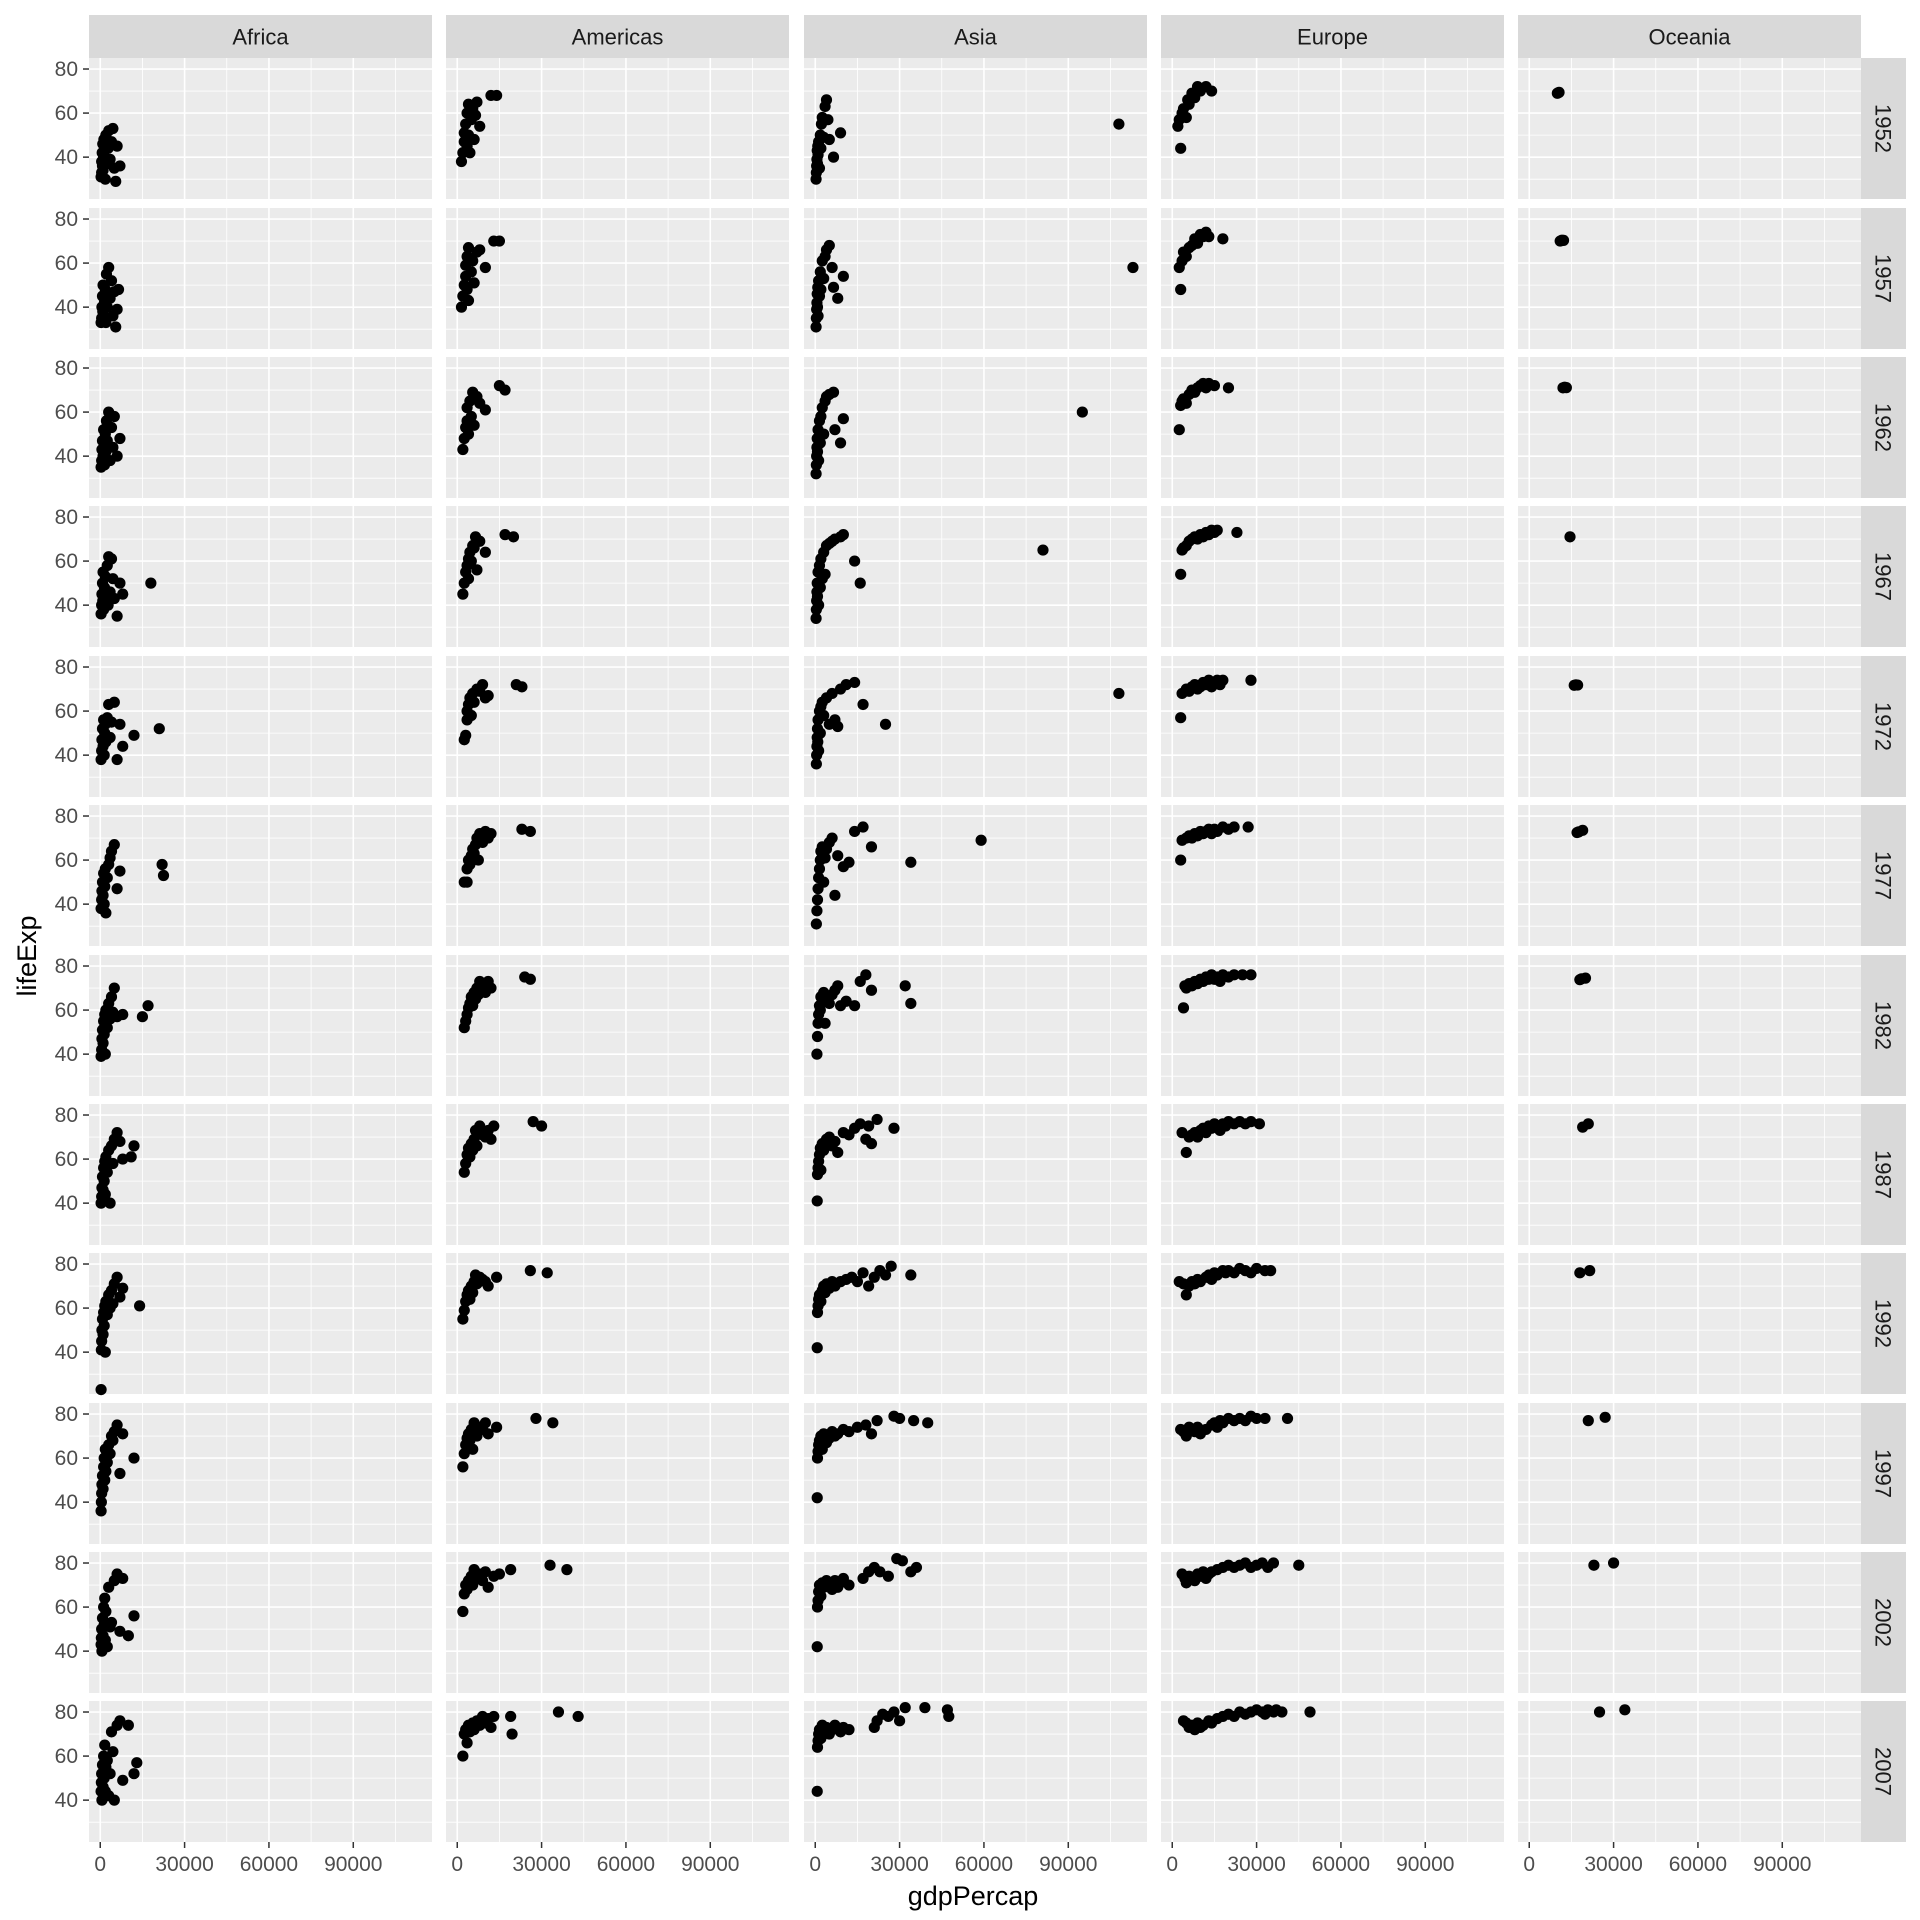 The width and height of the screenshot is (1920, 1920). What do you see at coordinates (66, 517) in the screenshot?
I see `y-tick-label: 80` at bounding box center [66, 517].